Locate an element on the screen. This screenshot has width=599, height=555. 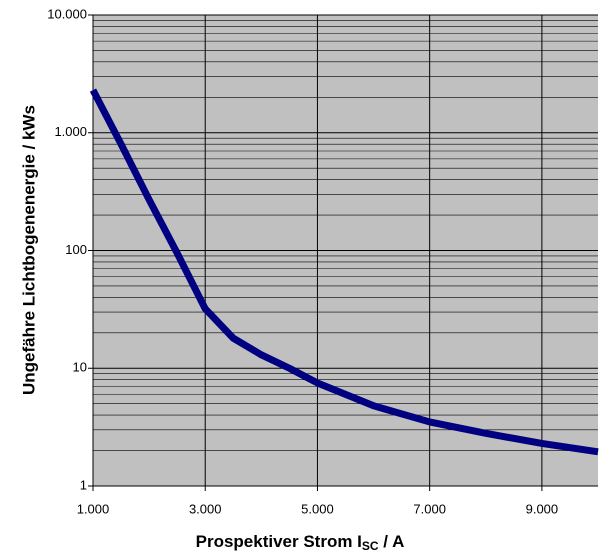
x-tick-label: 3.000 is located at coordinates (205, 508).